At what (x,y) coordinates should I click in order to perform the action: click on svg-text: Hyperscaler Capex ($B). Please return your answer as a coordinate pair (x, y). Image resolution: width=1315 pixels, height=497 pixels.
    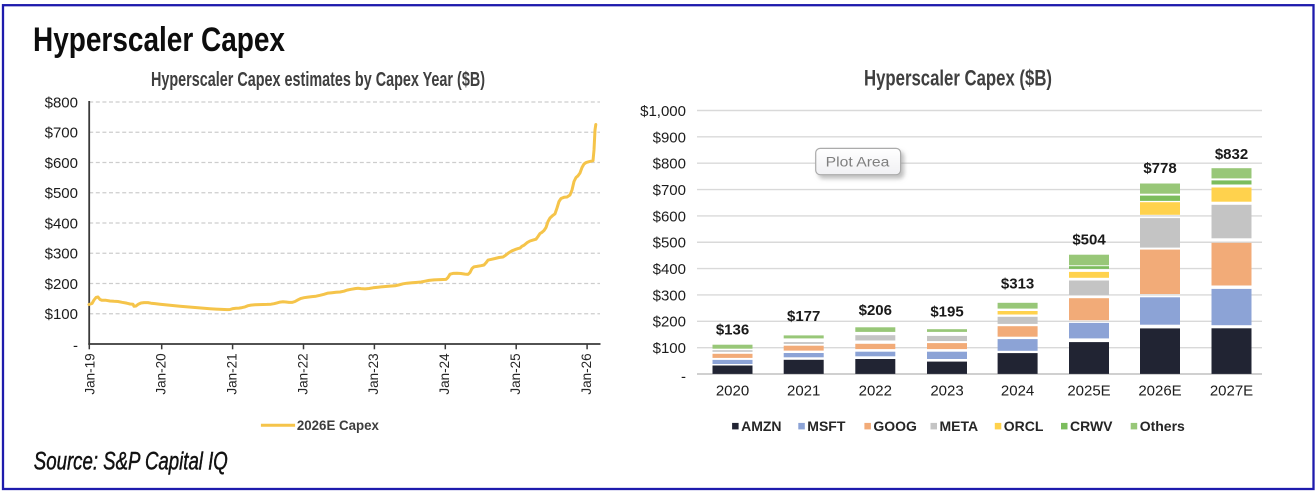
    Looking at the image, I should click on (958, 78).